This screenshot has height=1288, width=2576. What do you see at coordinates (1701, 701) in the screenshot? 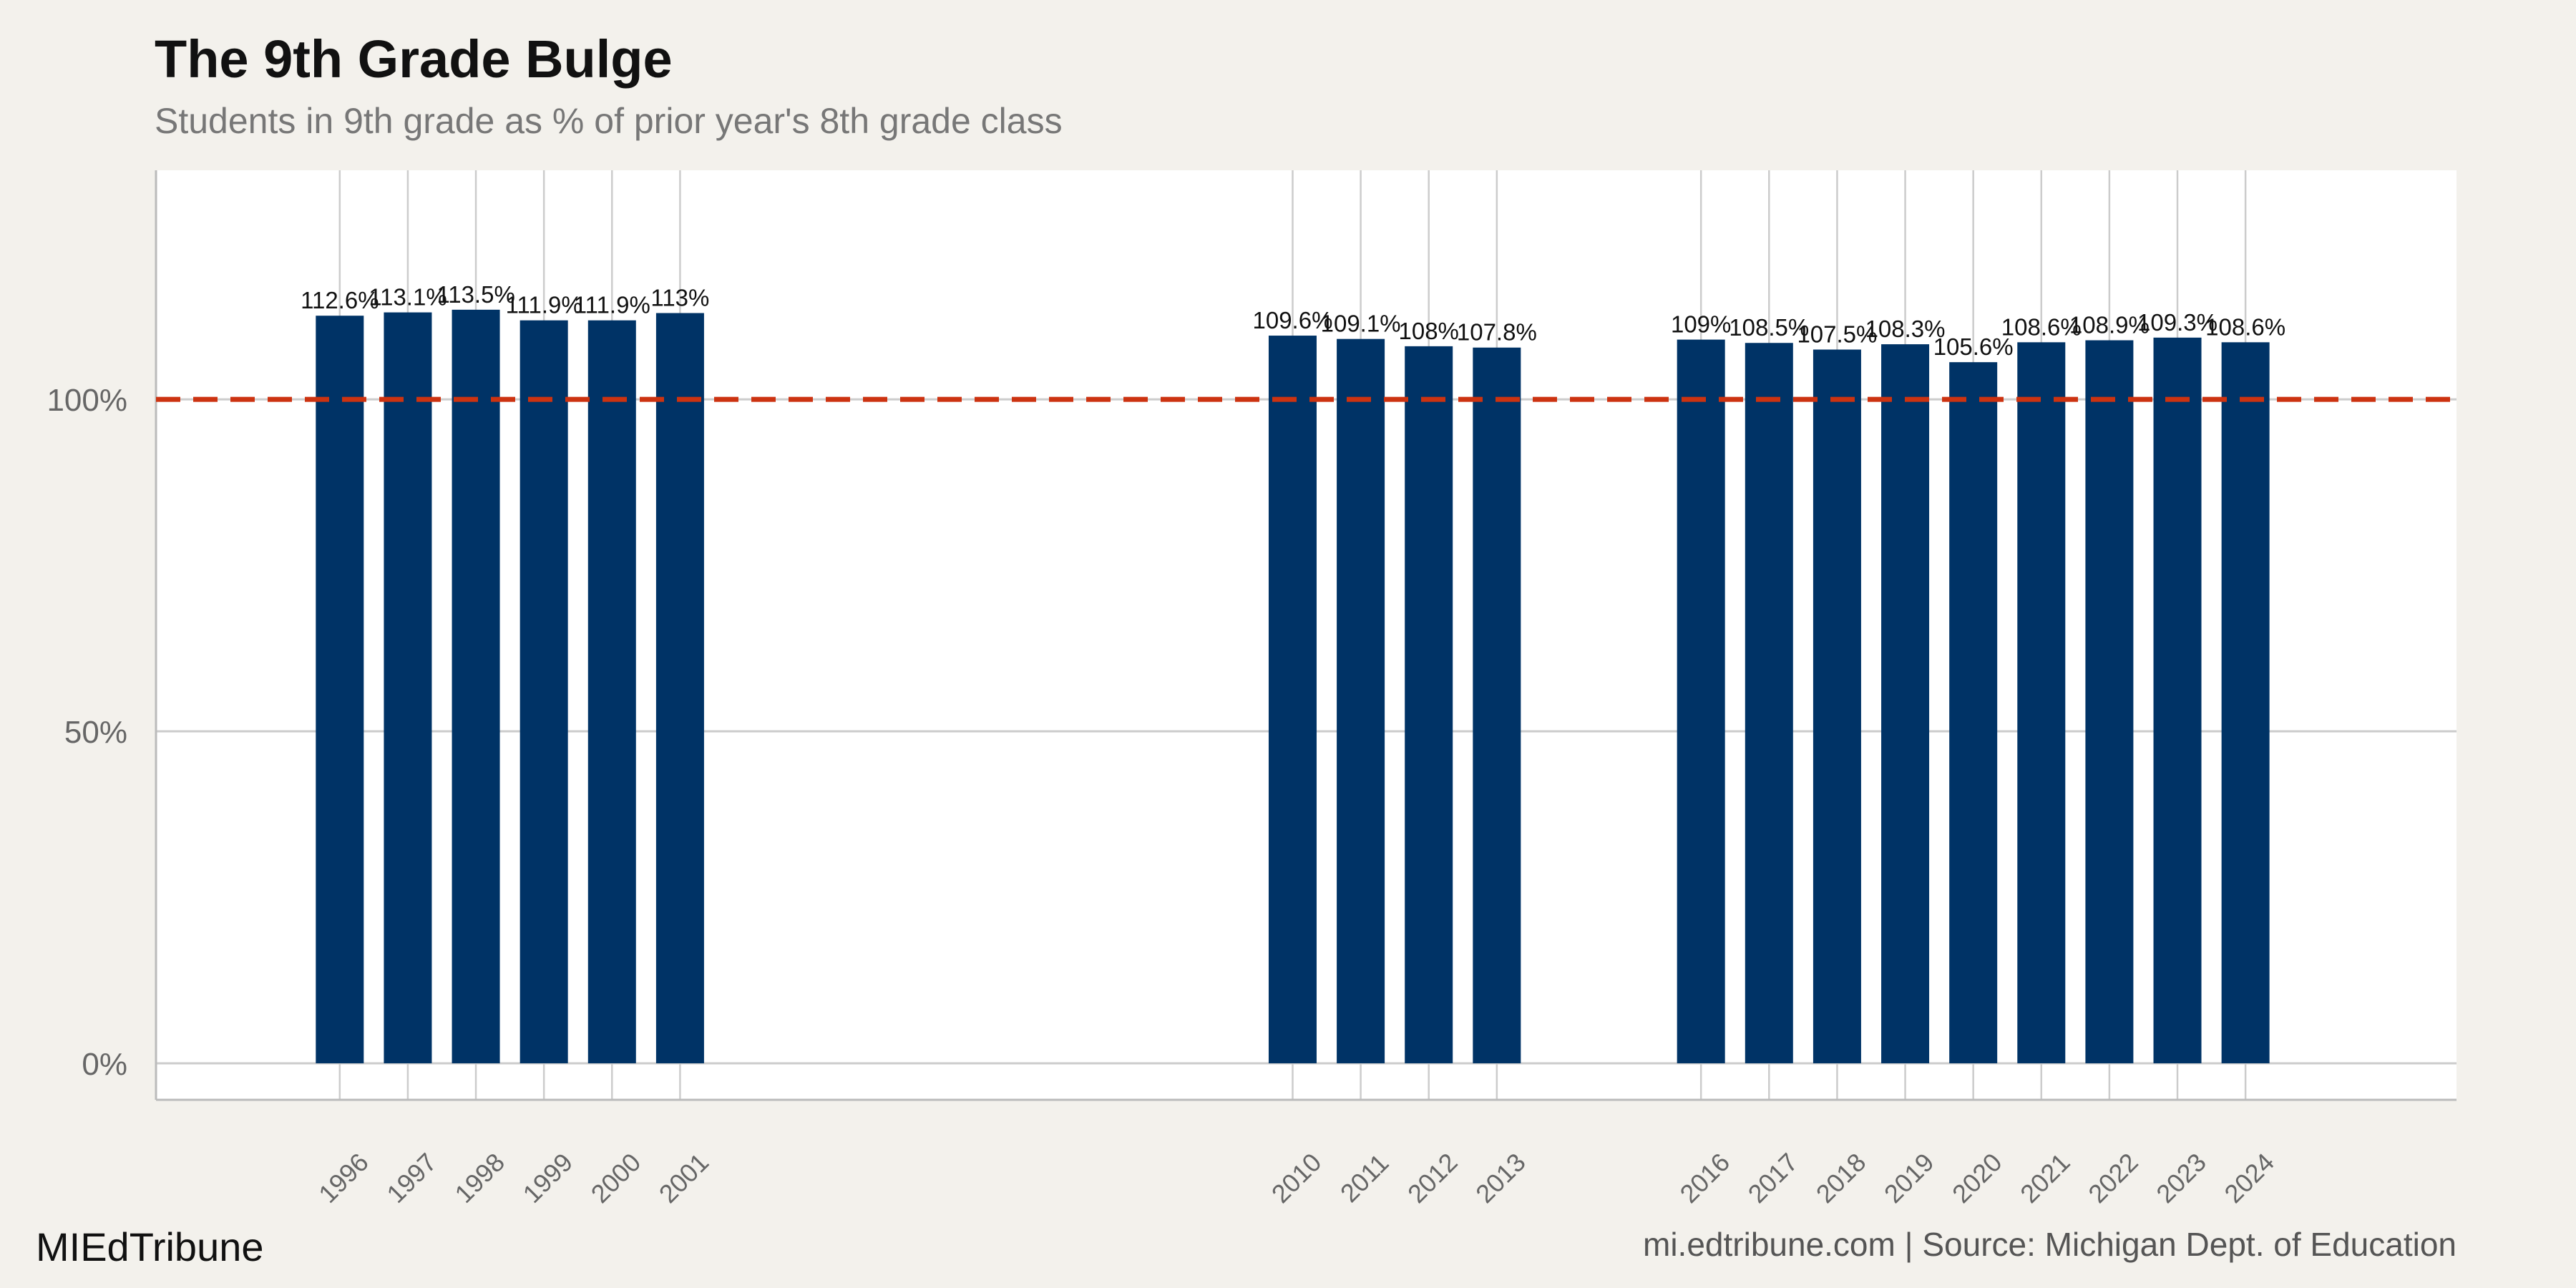
I see `bar-2016` at bounding box center [1701, 701].